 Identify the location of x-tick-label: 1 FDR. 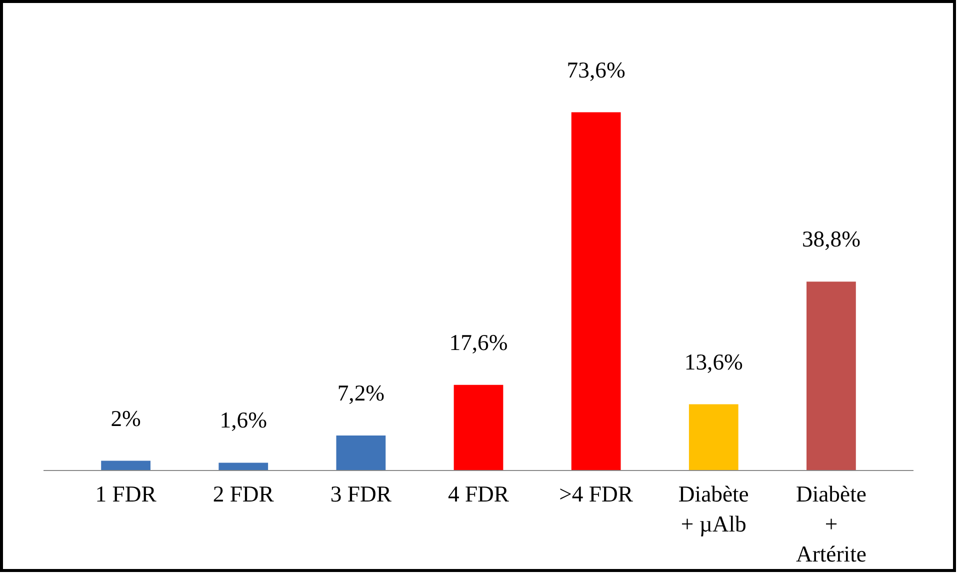
(126, 494).